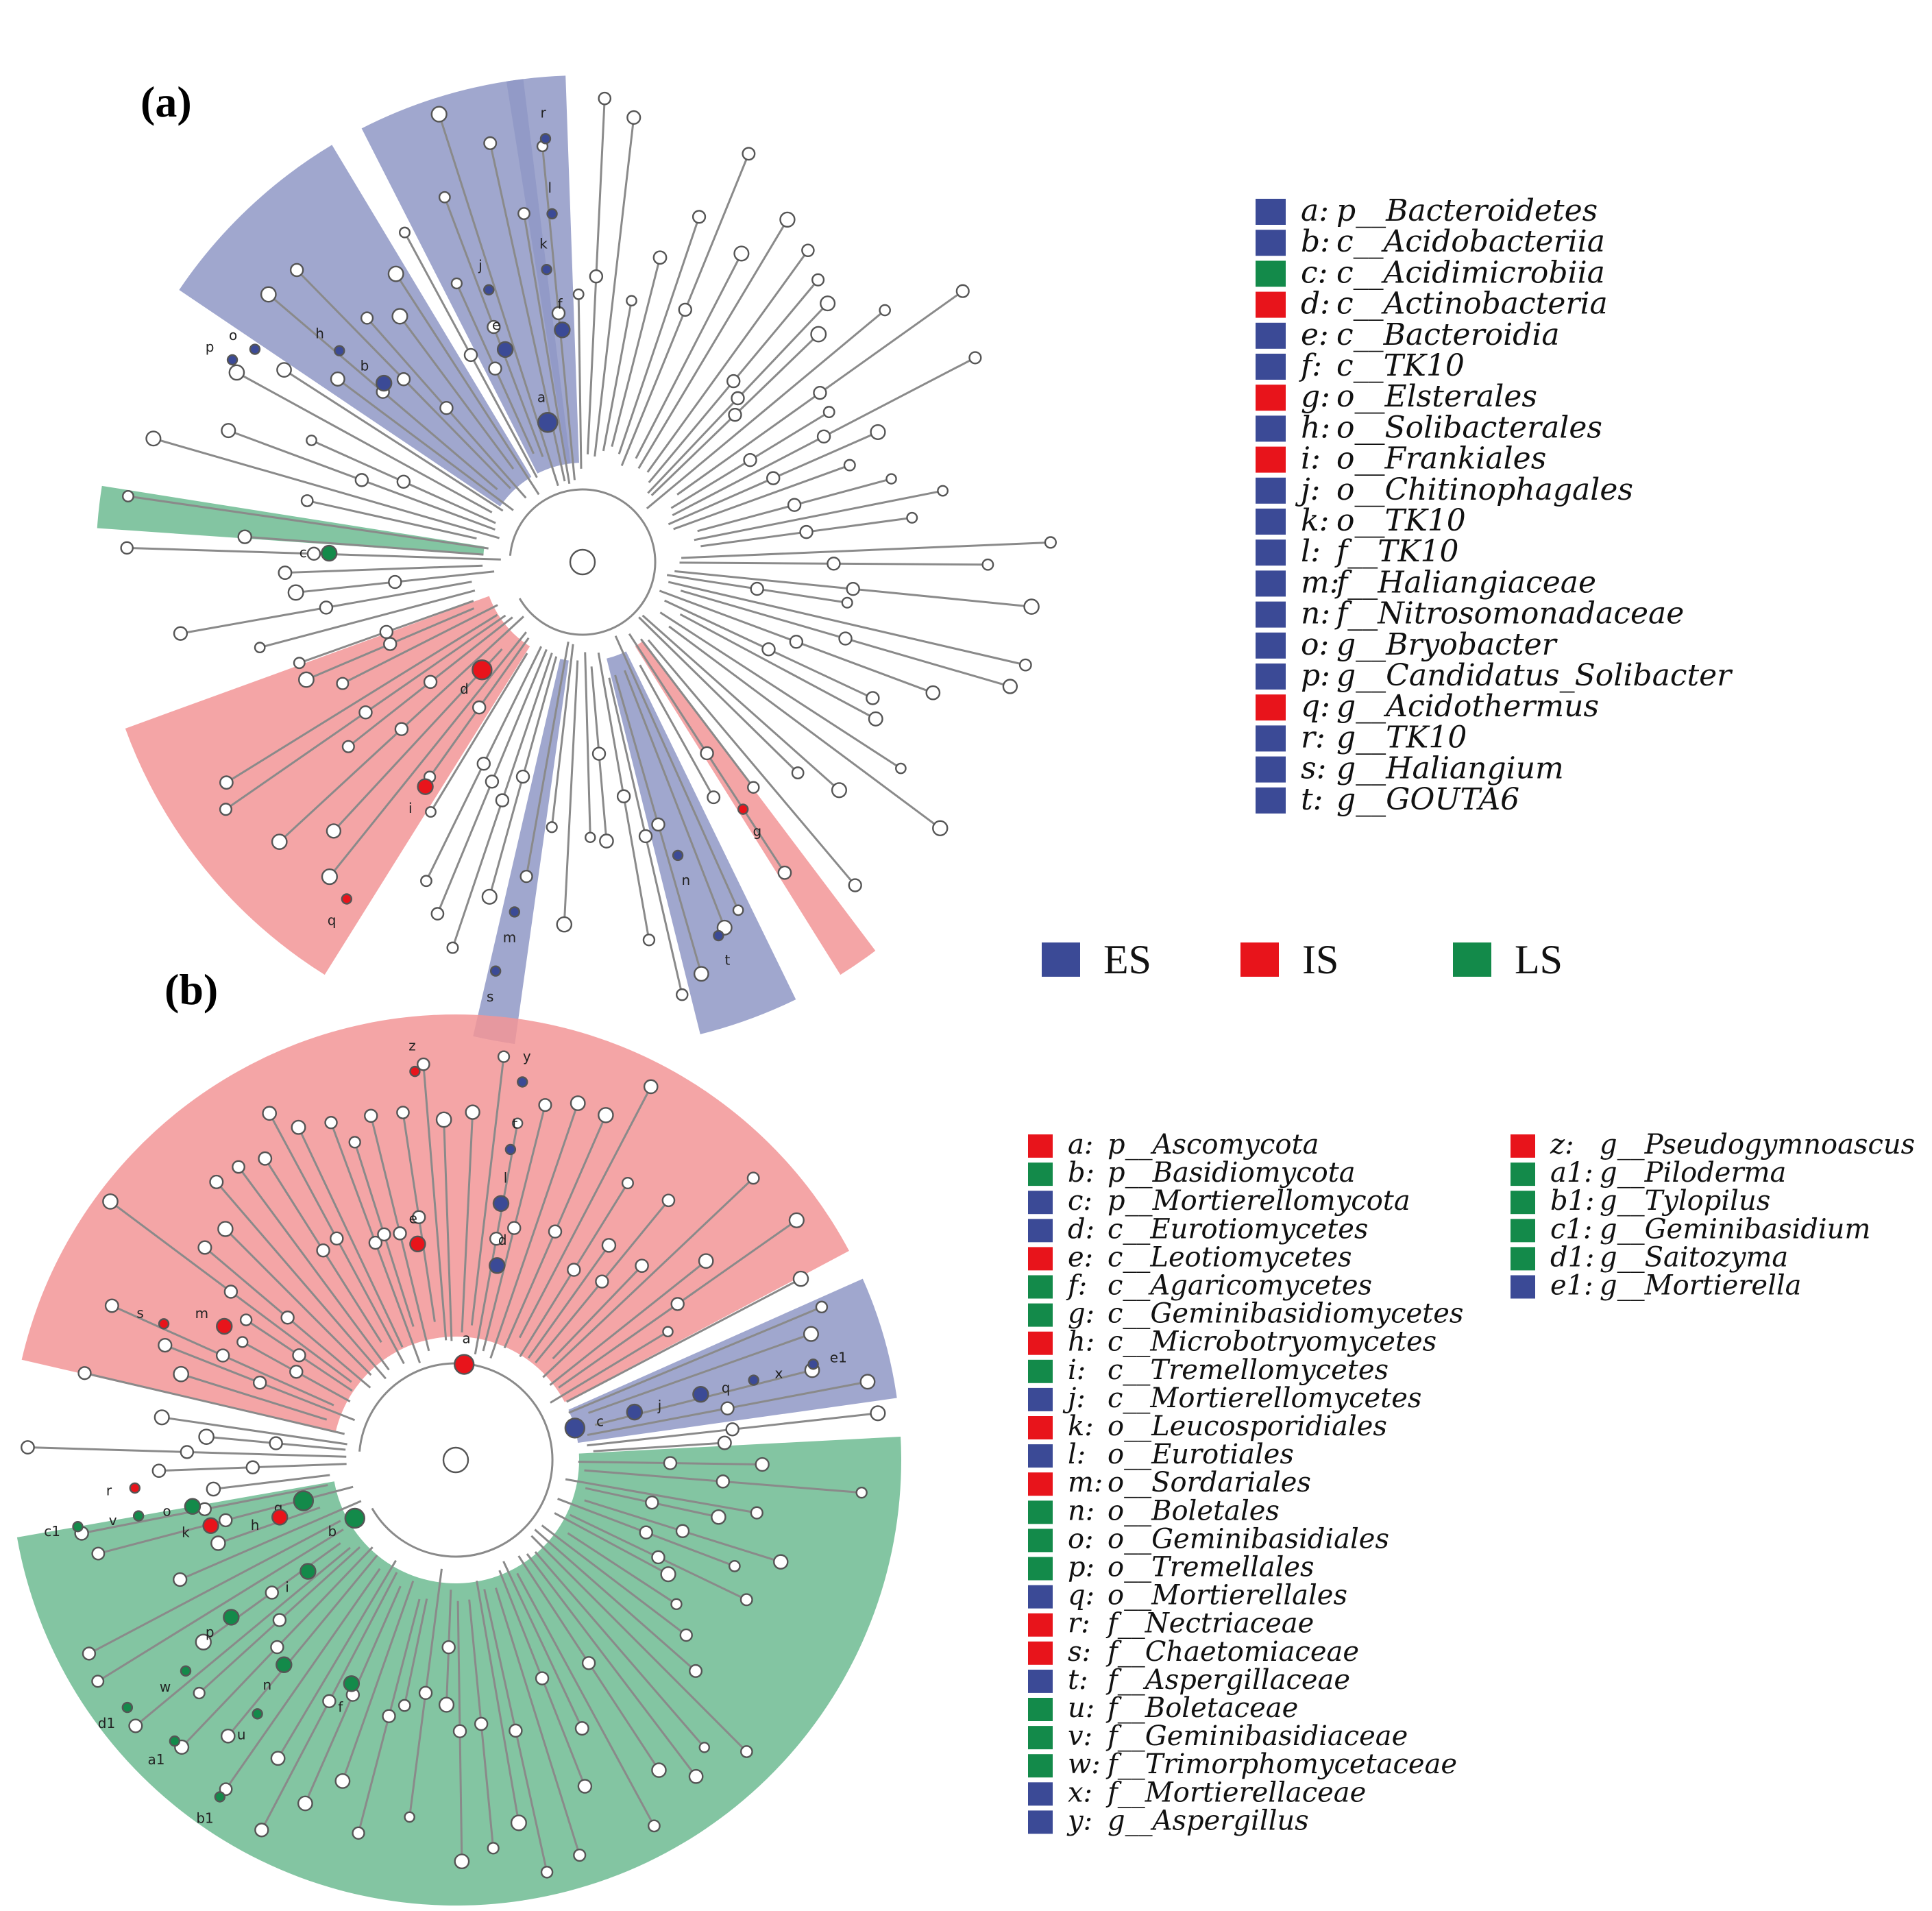  Describe the element at coordinates (210, 347) in the screenshot. I see `biomarker-label-p: p` at that location.